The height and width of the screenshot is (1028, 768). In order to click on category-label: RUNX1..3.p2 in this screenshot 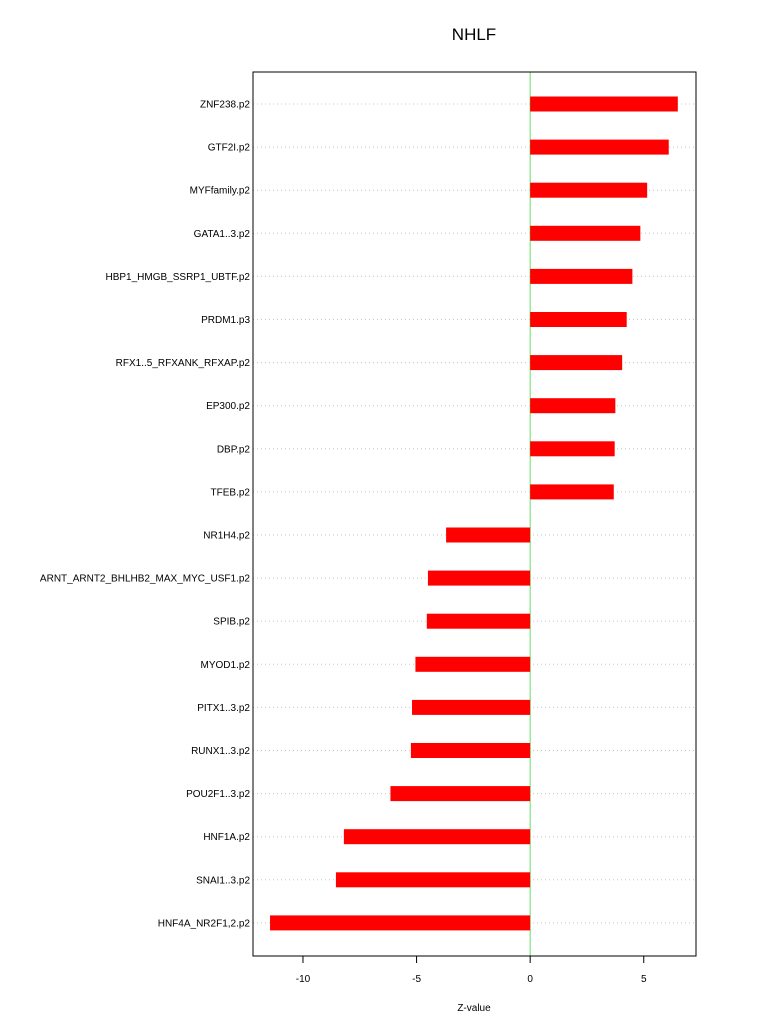, I will do `click(220, 751)`.